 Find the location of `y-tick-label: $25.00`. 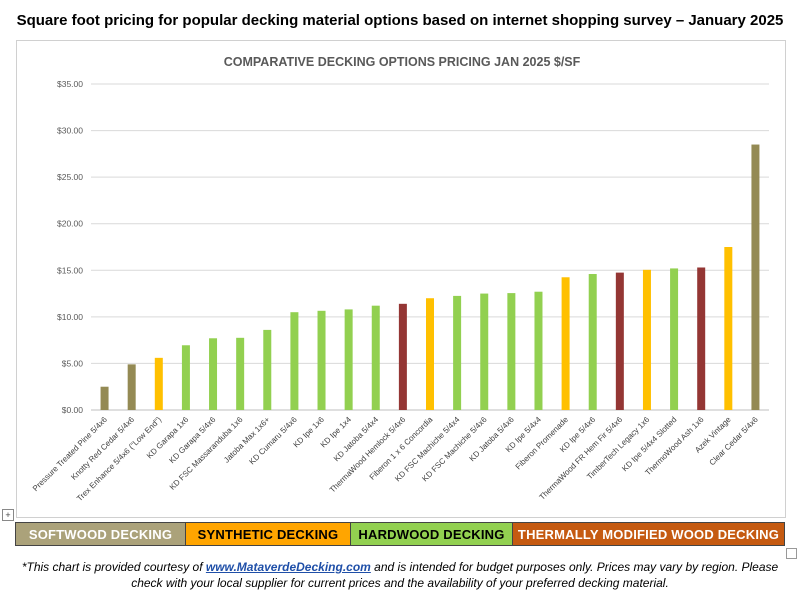

y-tick-label: $25.00 is located at coordinates (70, 177).